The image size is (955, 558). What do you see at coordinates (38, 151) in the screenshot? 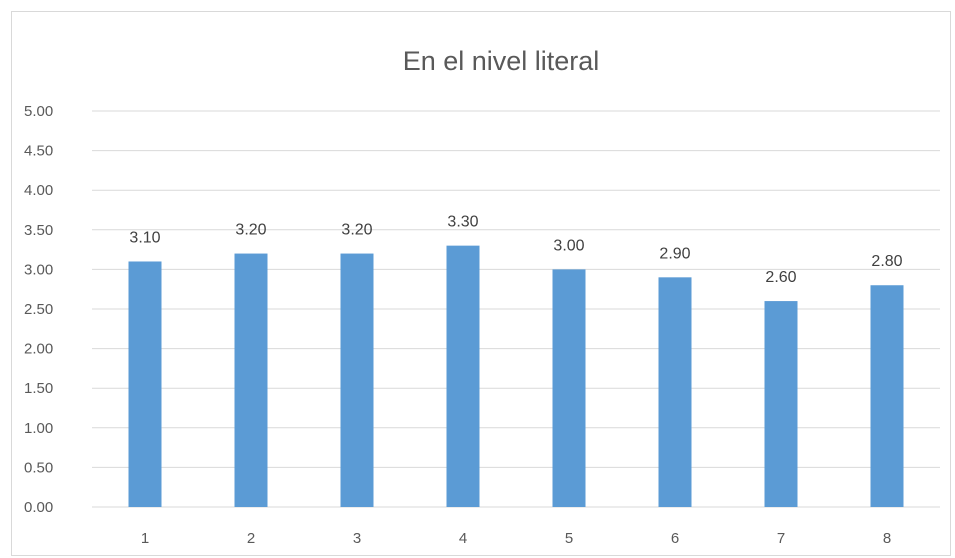
I see `y-tick-label: 4.50` at bounding box center [38, 151].